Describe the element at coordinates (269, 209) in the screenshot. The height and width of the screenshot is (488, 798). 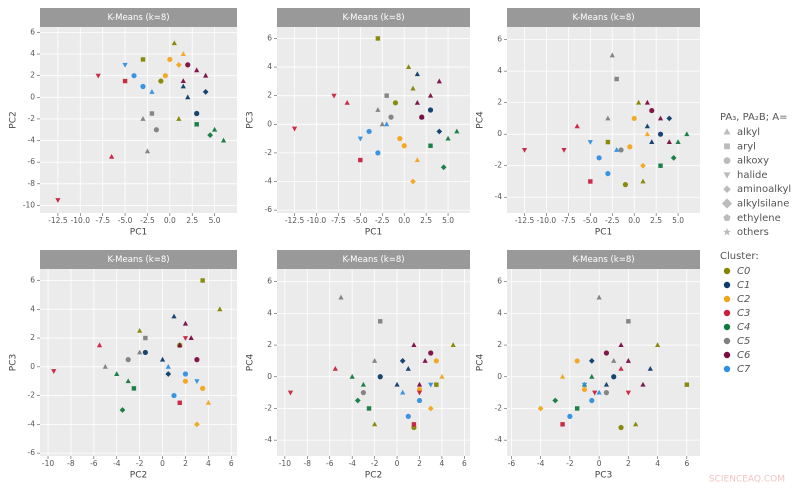
I see `y-tick-label: -6` at that location.